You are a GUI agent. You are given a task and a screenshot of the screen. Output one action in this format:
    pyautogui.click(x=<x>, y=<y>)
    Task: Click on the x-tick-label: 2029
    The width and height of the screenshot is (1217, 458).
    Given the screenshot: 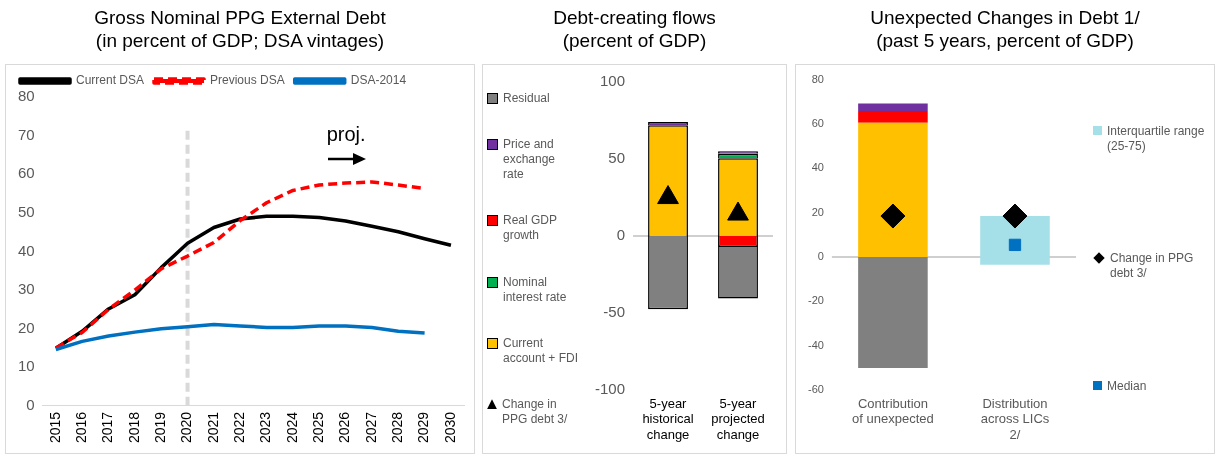 What is the action you would take?
    pyautogui.click(x=423, y=427)
    